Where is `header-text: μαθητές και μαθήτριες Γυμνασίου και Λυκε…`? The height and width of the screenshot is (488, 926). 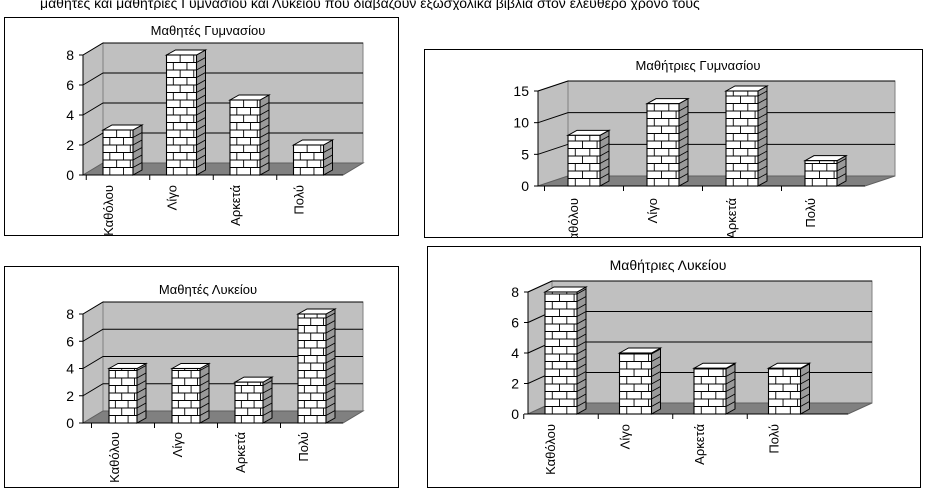
header-text: μαθητές και μαθήτριες Γυμνασίου και Λυκε… is located at coordinates (370, 5).